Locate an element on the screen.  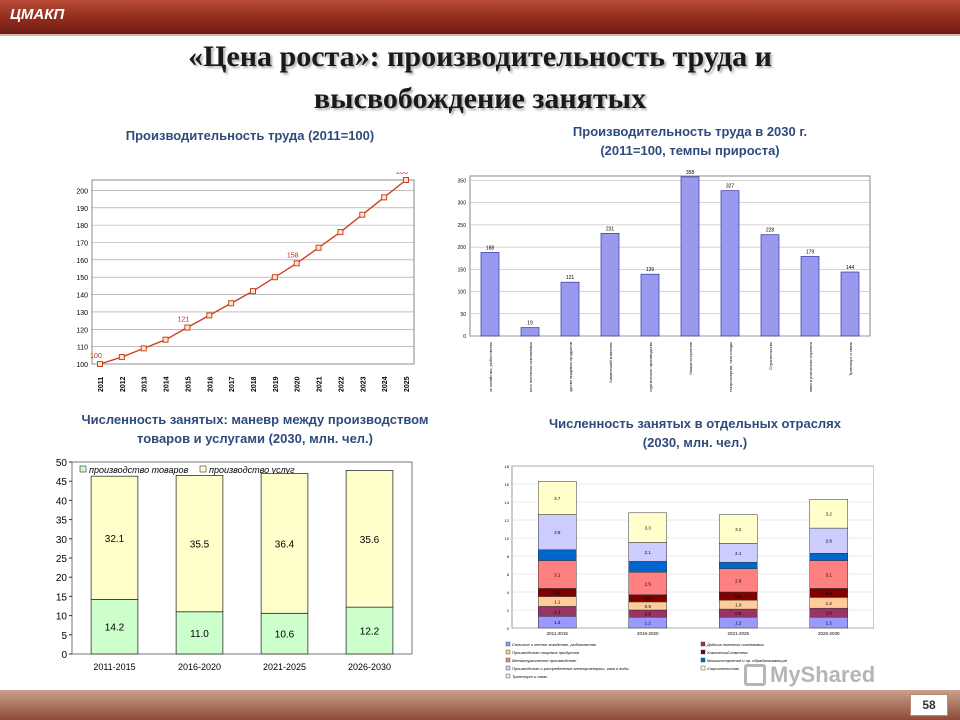
chart2-y-tick-label: 150 is located at coordinates (462, 270).